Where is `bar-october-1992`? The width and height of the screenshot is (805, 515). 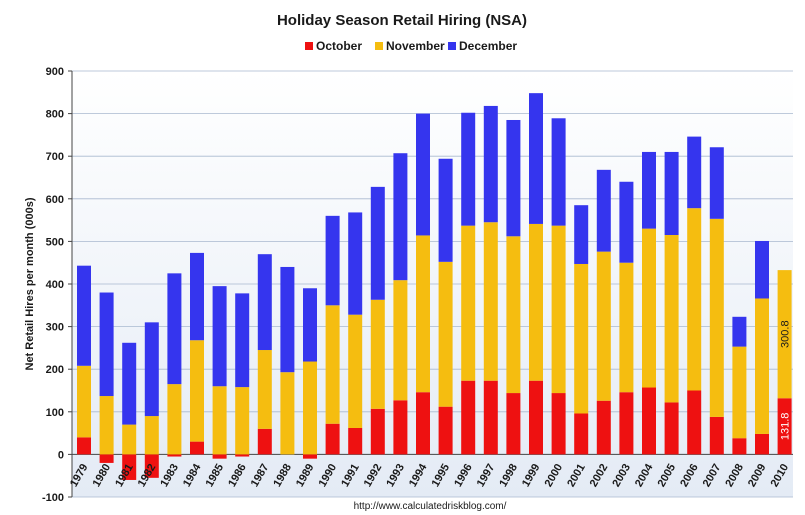
bar-october-1992 is located at coordinates (377, 431).